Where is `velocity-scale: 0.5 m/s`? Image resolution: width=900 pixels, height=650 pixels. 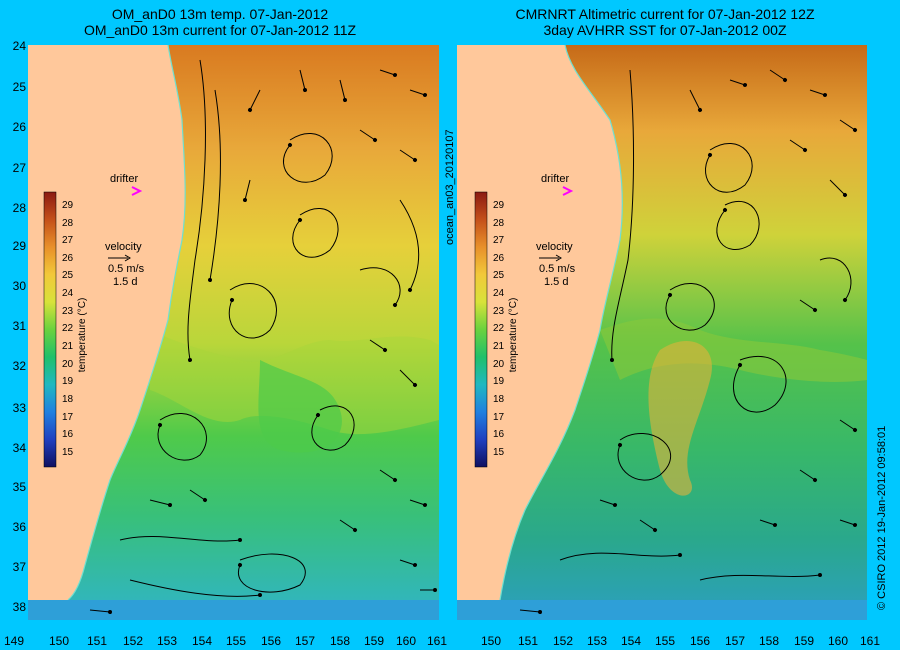
velocity-scale: 0.5 m/s is located at coordinates (126, 269).